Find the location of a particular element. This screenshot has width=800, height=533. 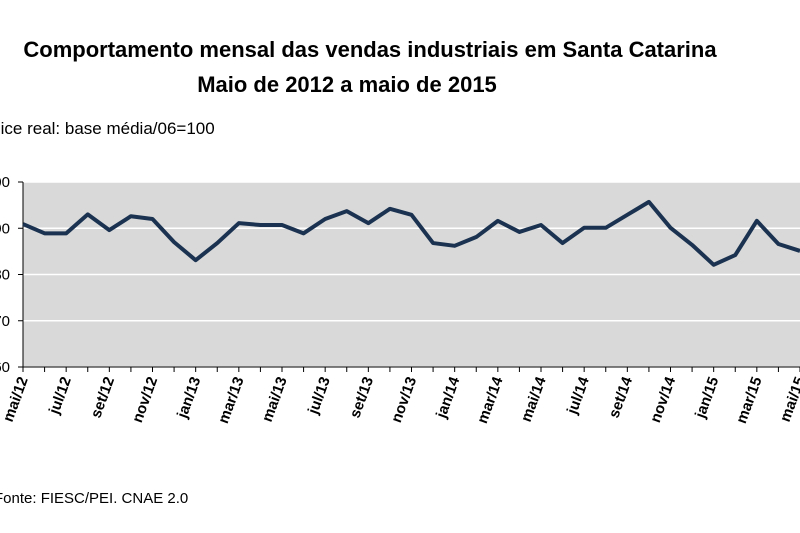

x-tick-label: nov/13 is located at coordinates (404, 400).